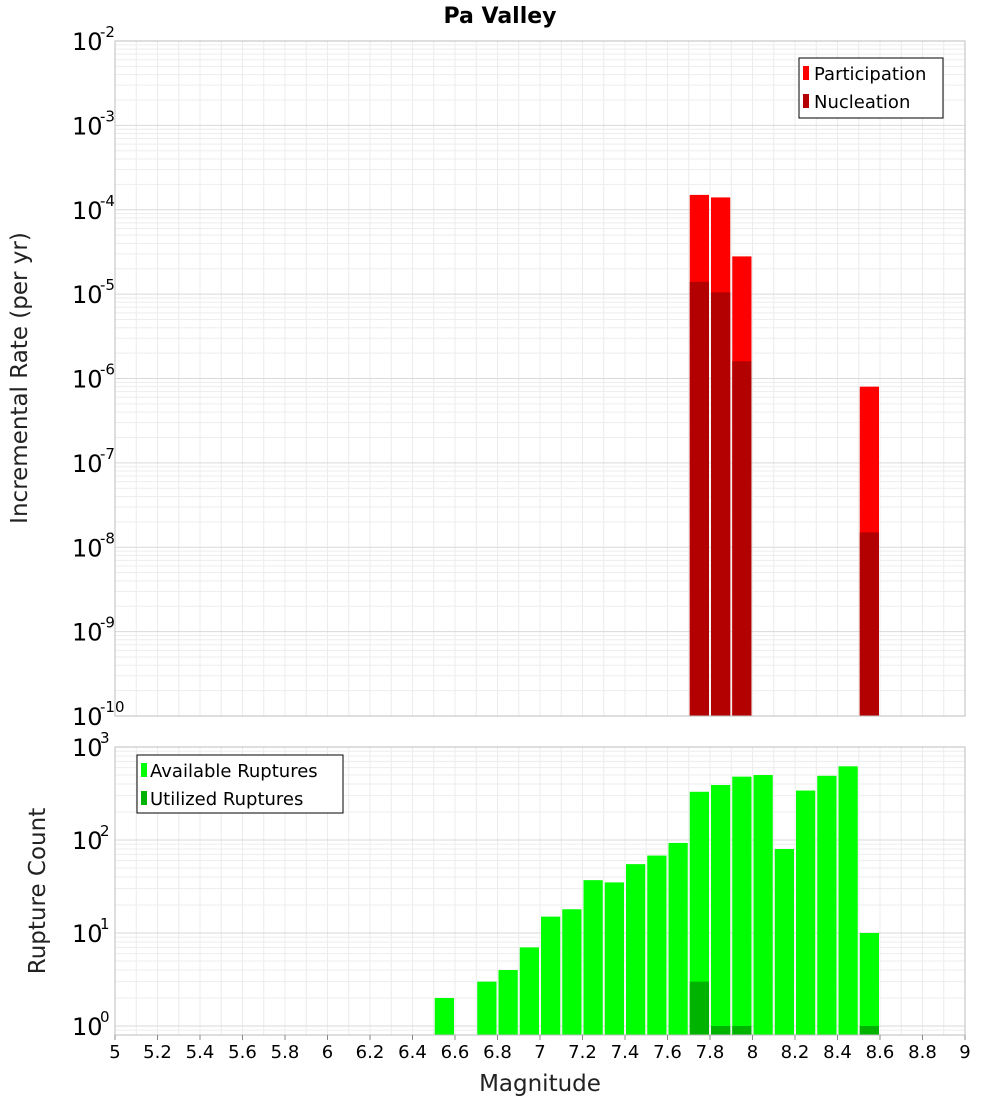  I want to click on bar-available-ruptures-8.45, so click(848, 900).